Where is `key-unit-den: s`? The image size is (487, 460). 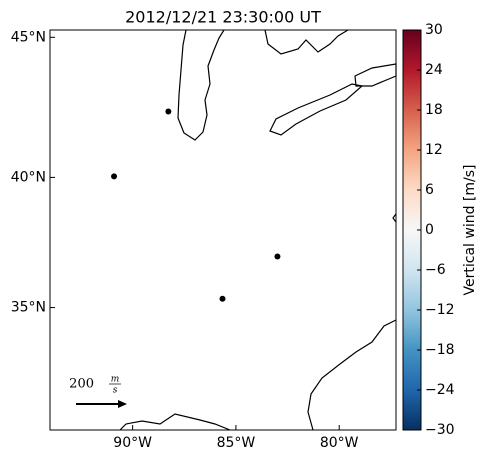
key-unit-den: s is located at coordinates (115, 391).